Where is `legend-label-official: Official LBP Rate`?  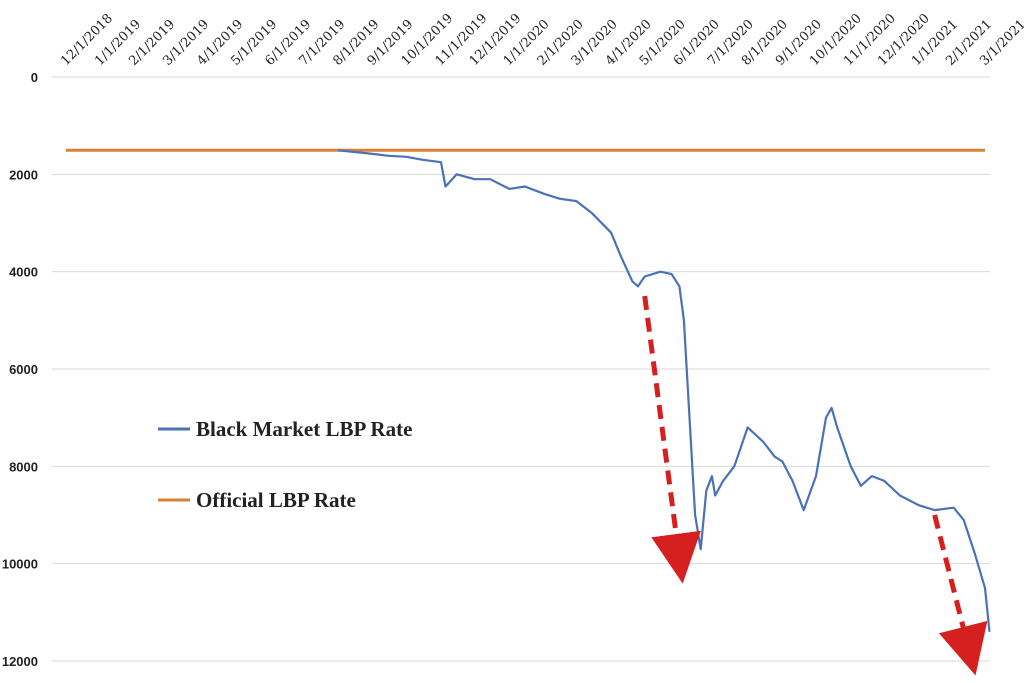 legend-label-official: Official LBP Rate is located at coordinates (276, 500).